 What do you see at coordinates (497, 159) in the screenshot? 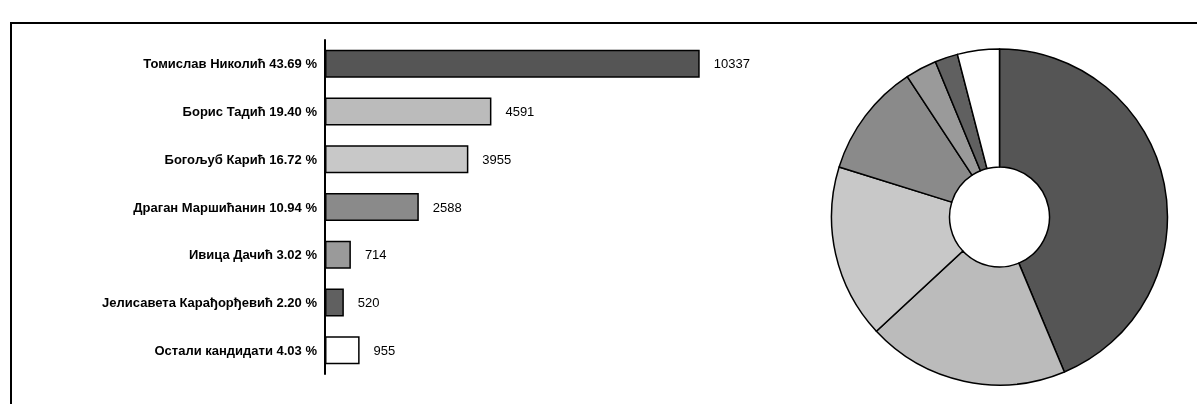
I see `data-label: 3955` at bounding box center [497, 159].